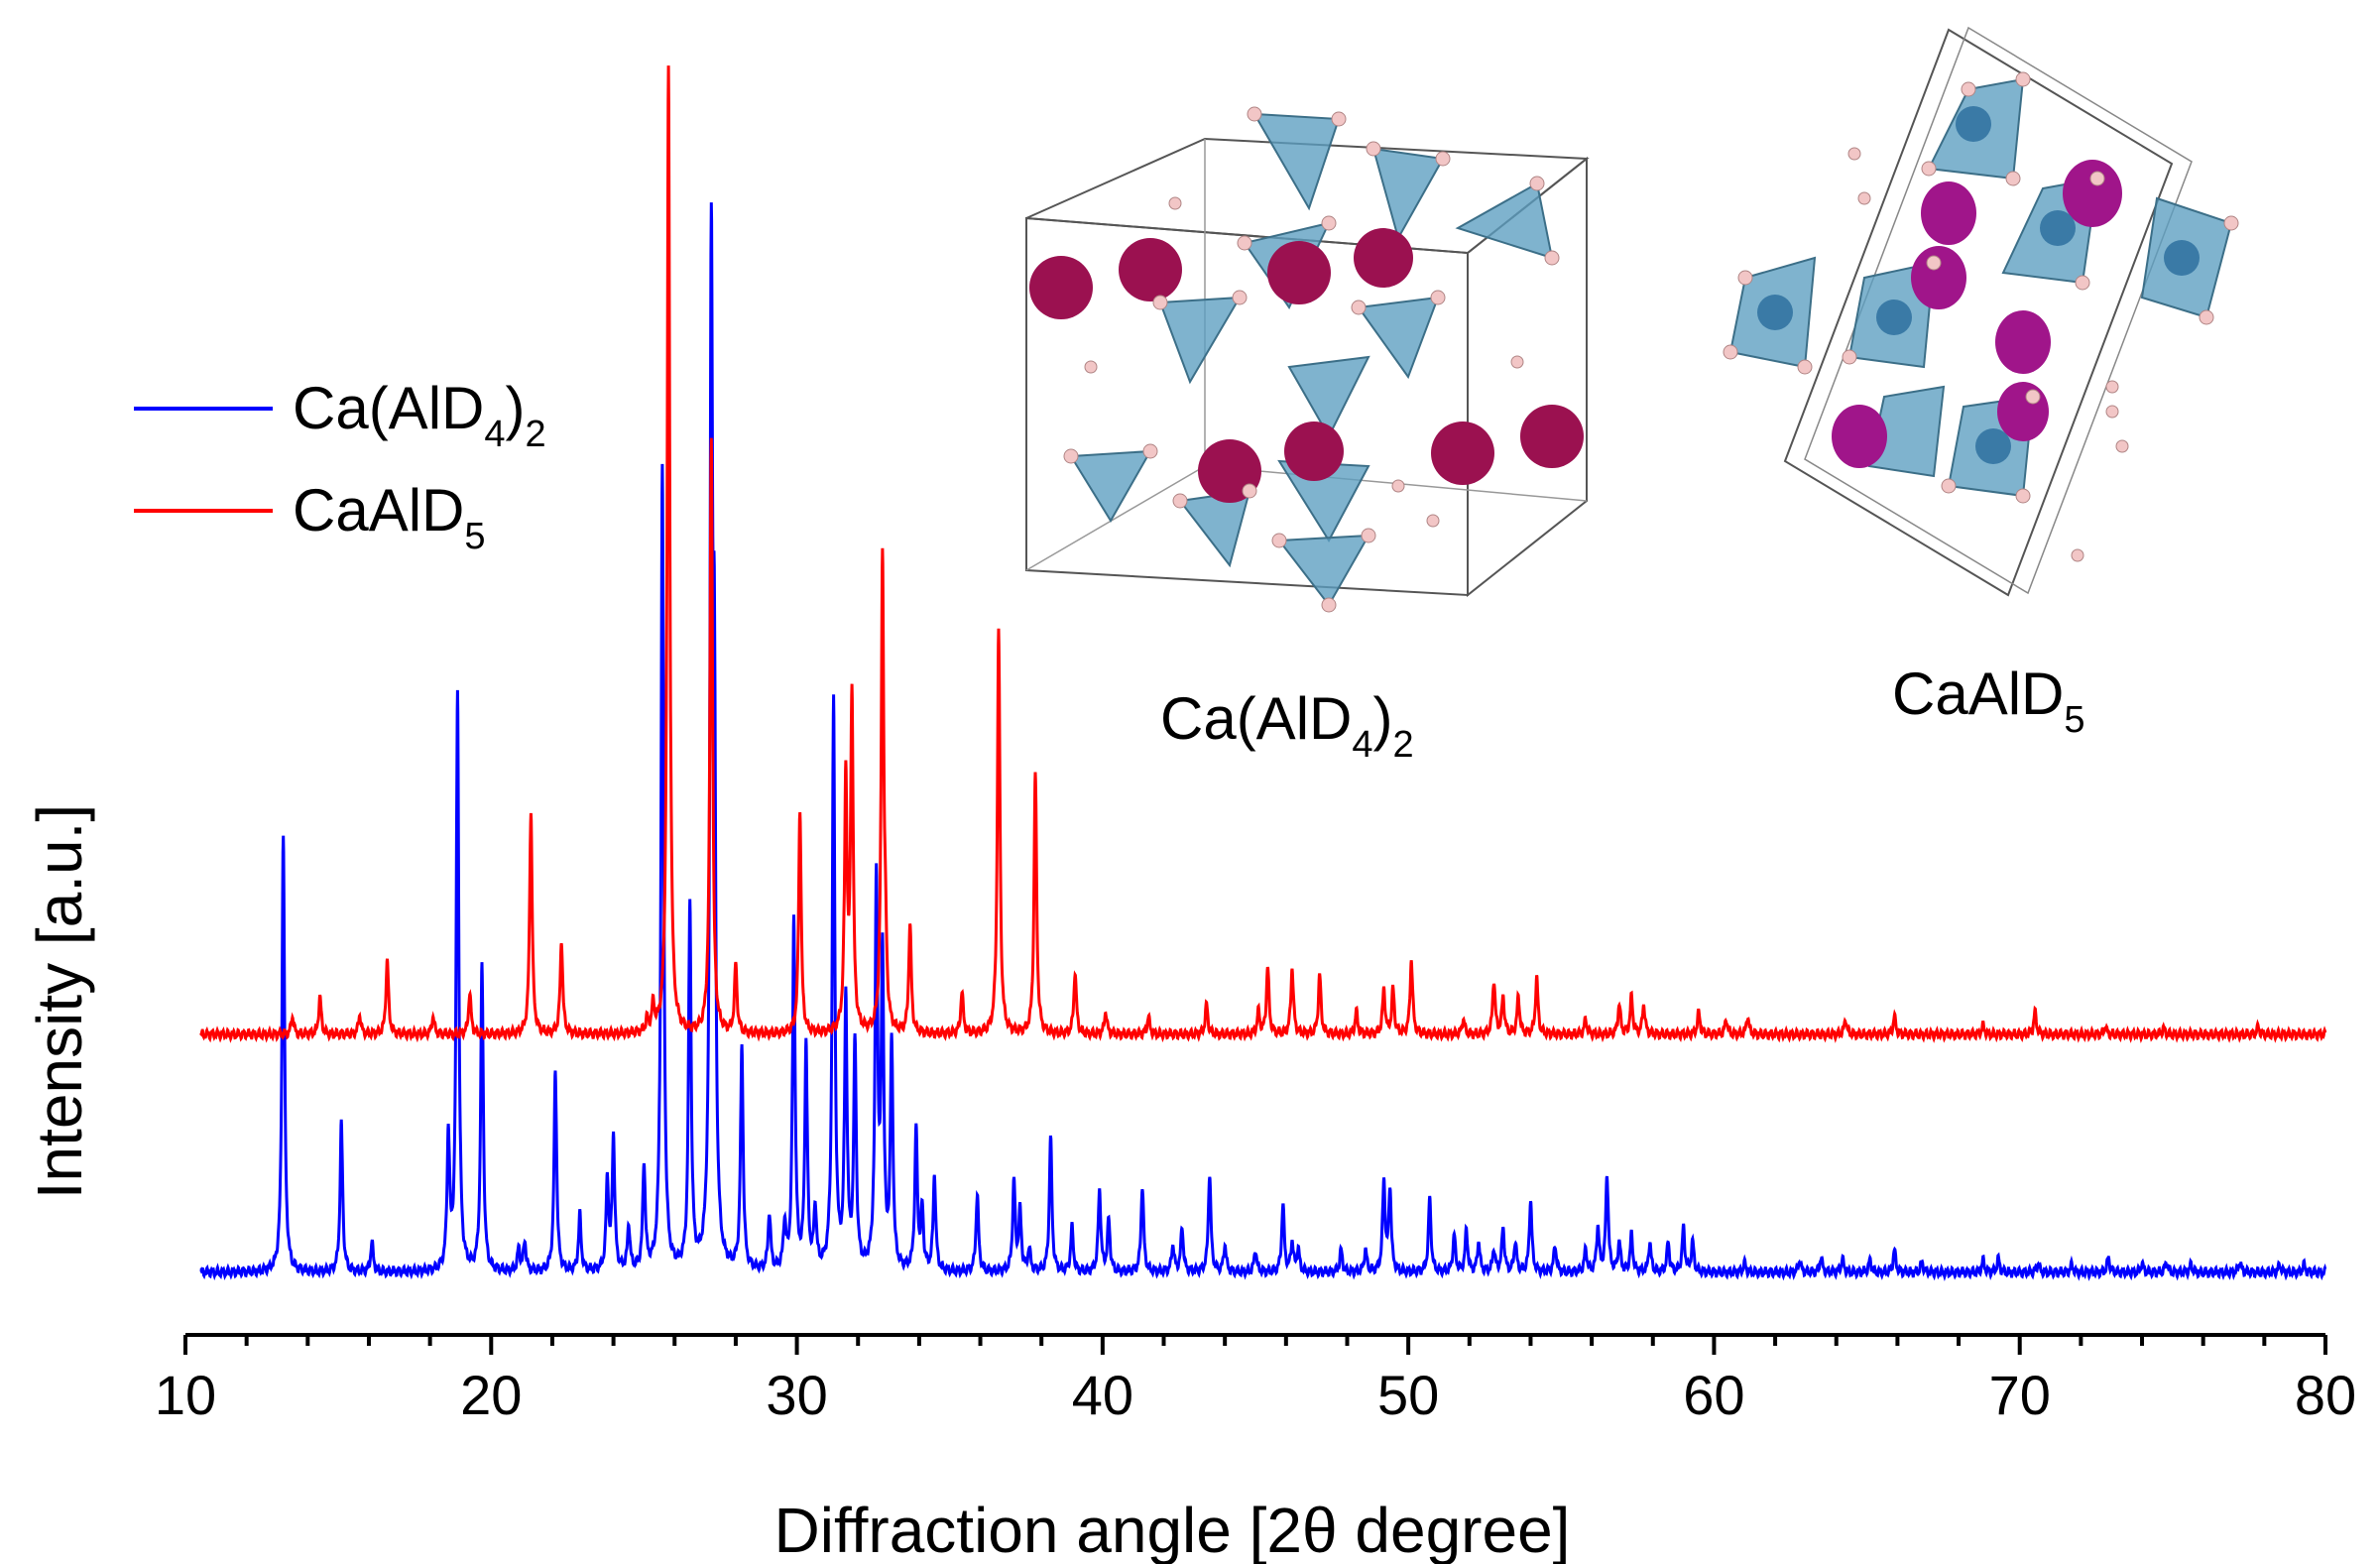  I want to click on x-tick-label: 80, so click(2325, 1395).